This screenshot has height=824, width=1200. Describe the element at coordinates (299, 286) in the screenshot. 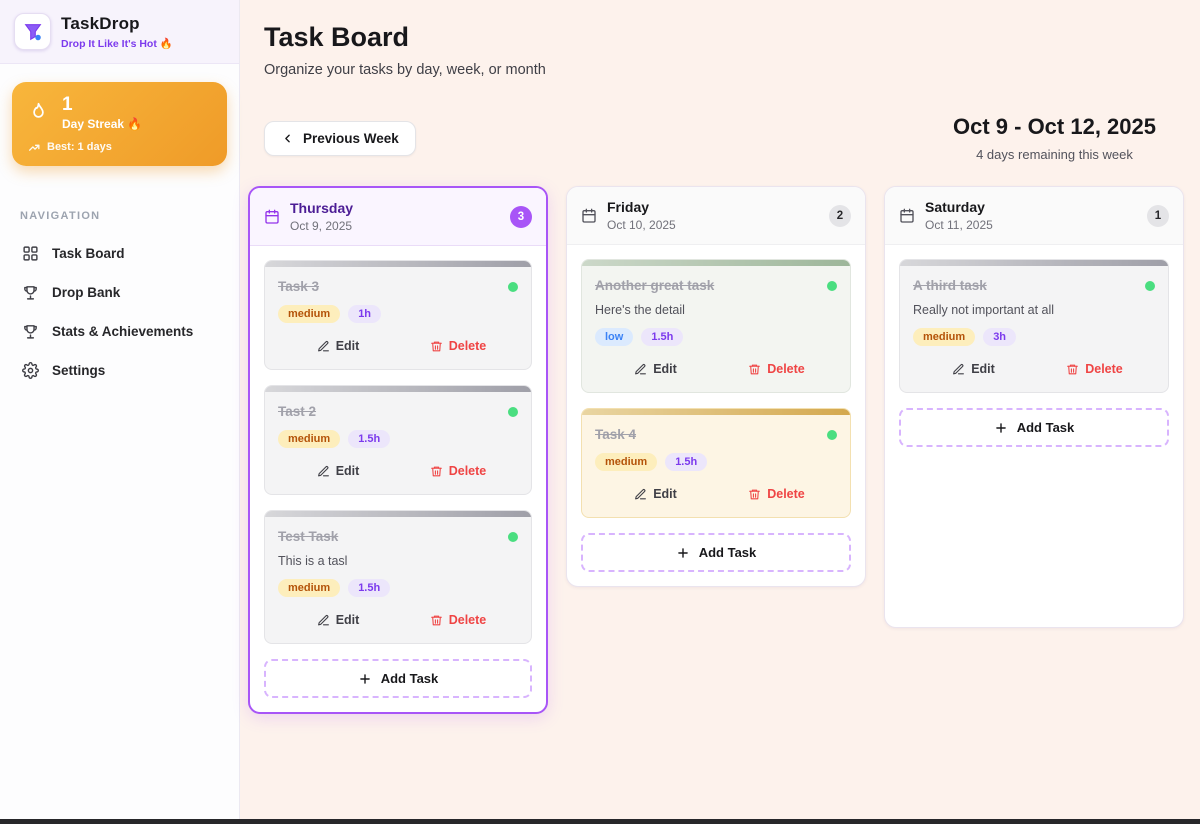

I see `task-title: Task 3` at that location.